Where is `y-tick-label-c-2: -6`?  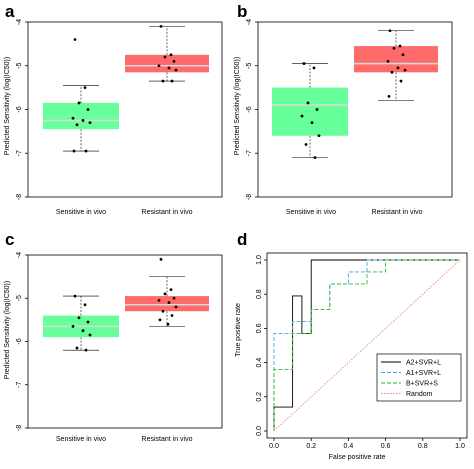
y-tick-label-c-2: -6 is located at coordinates (19, 341).